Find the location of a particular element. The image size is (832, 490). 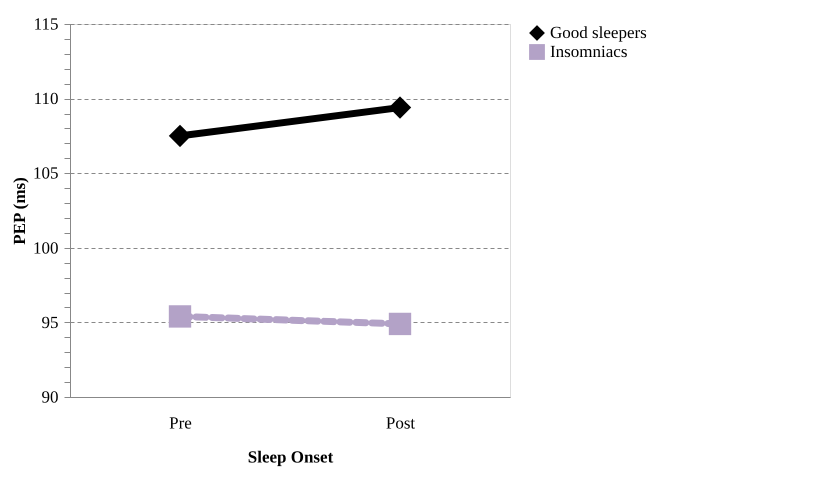

x-tick-label: Pre is located at coordinates (180, 423).